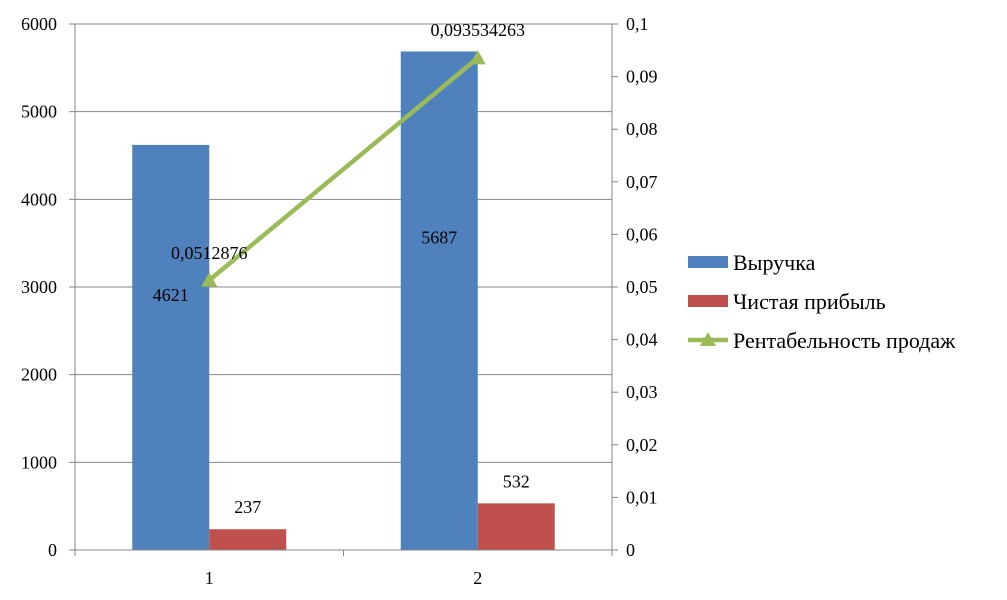  I want to click on data-label: 237, so click(247, 507).